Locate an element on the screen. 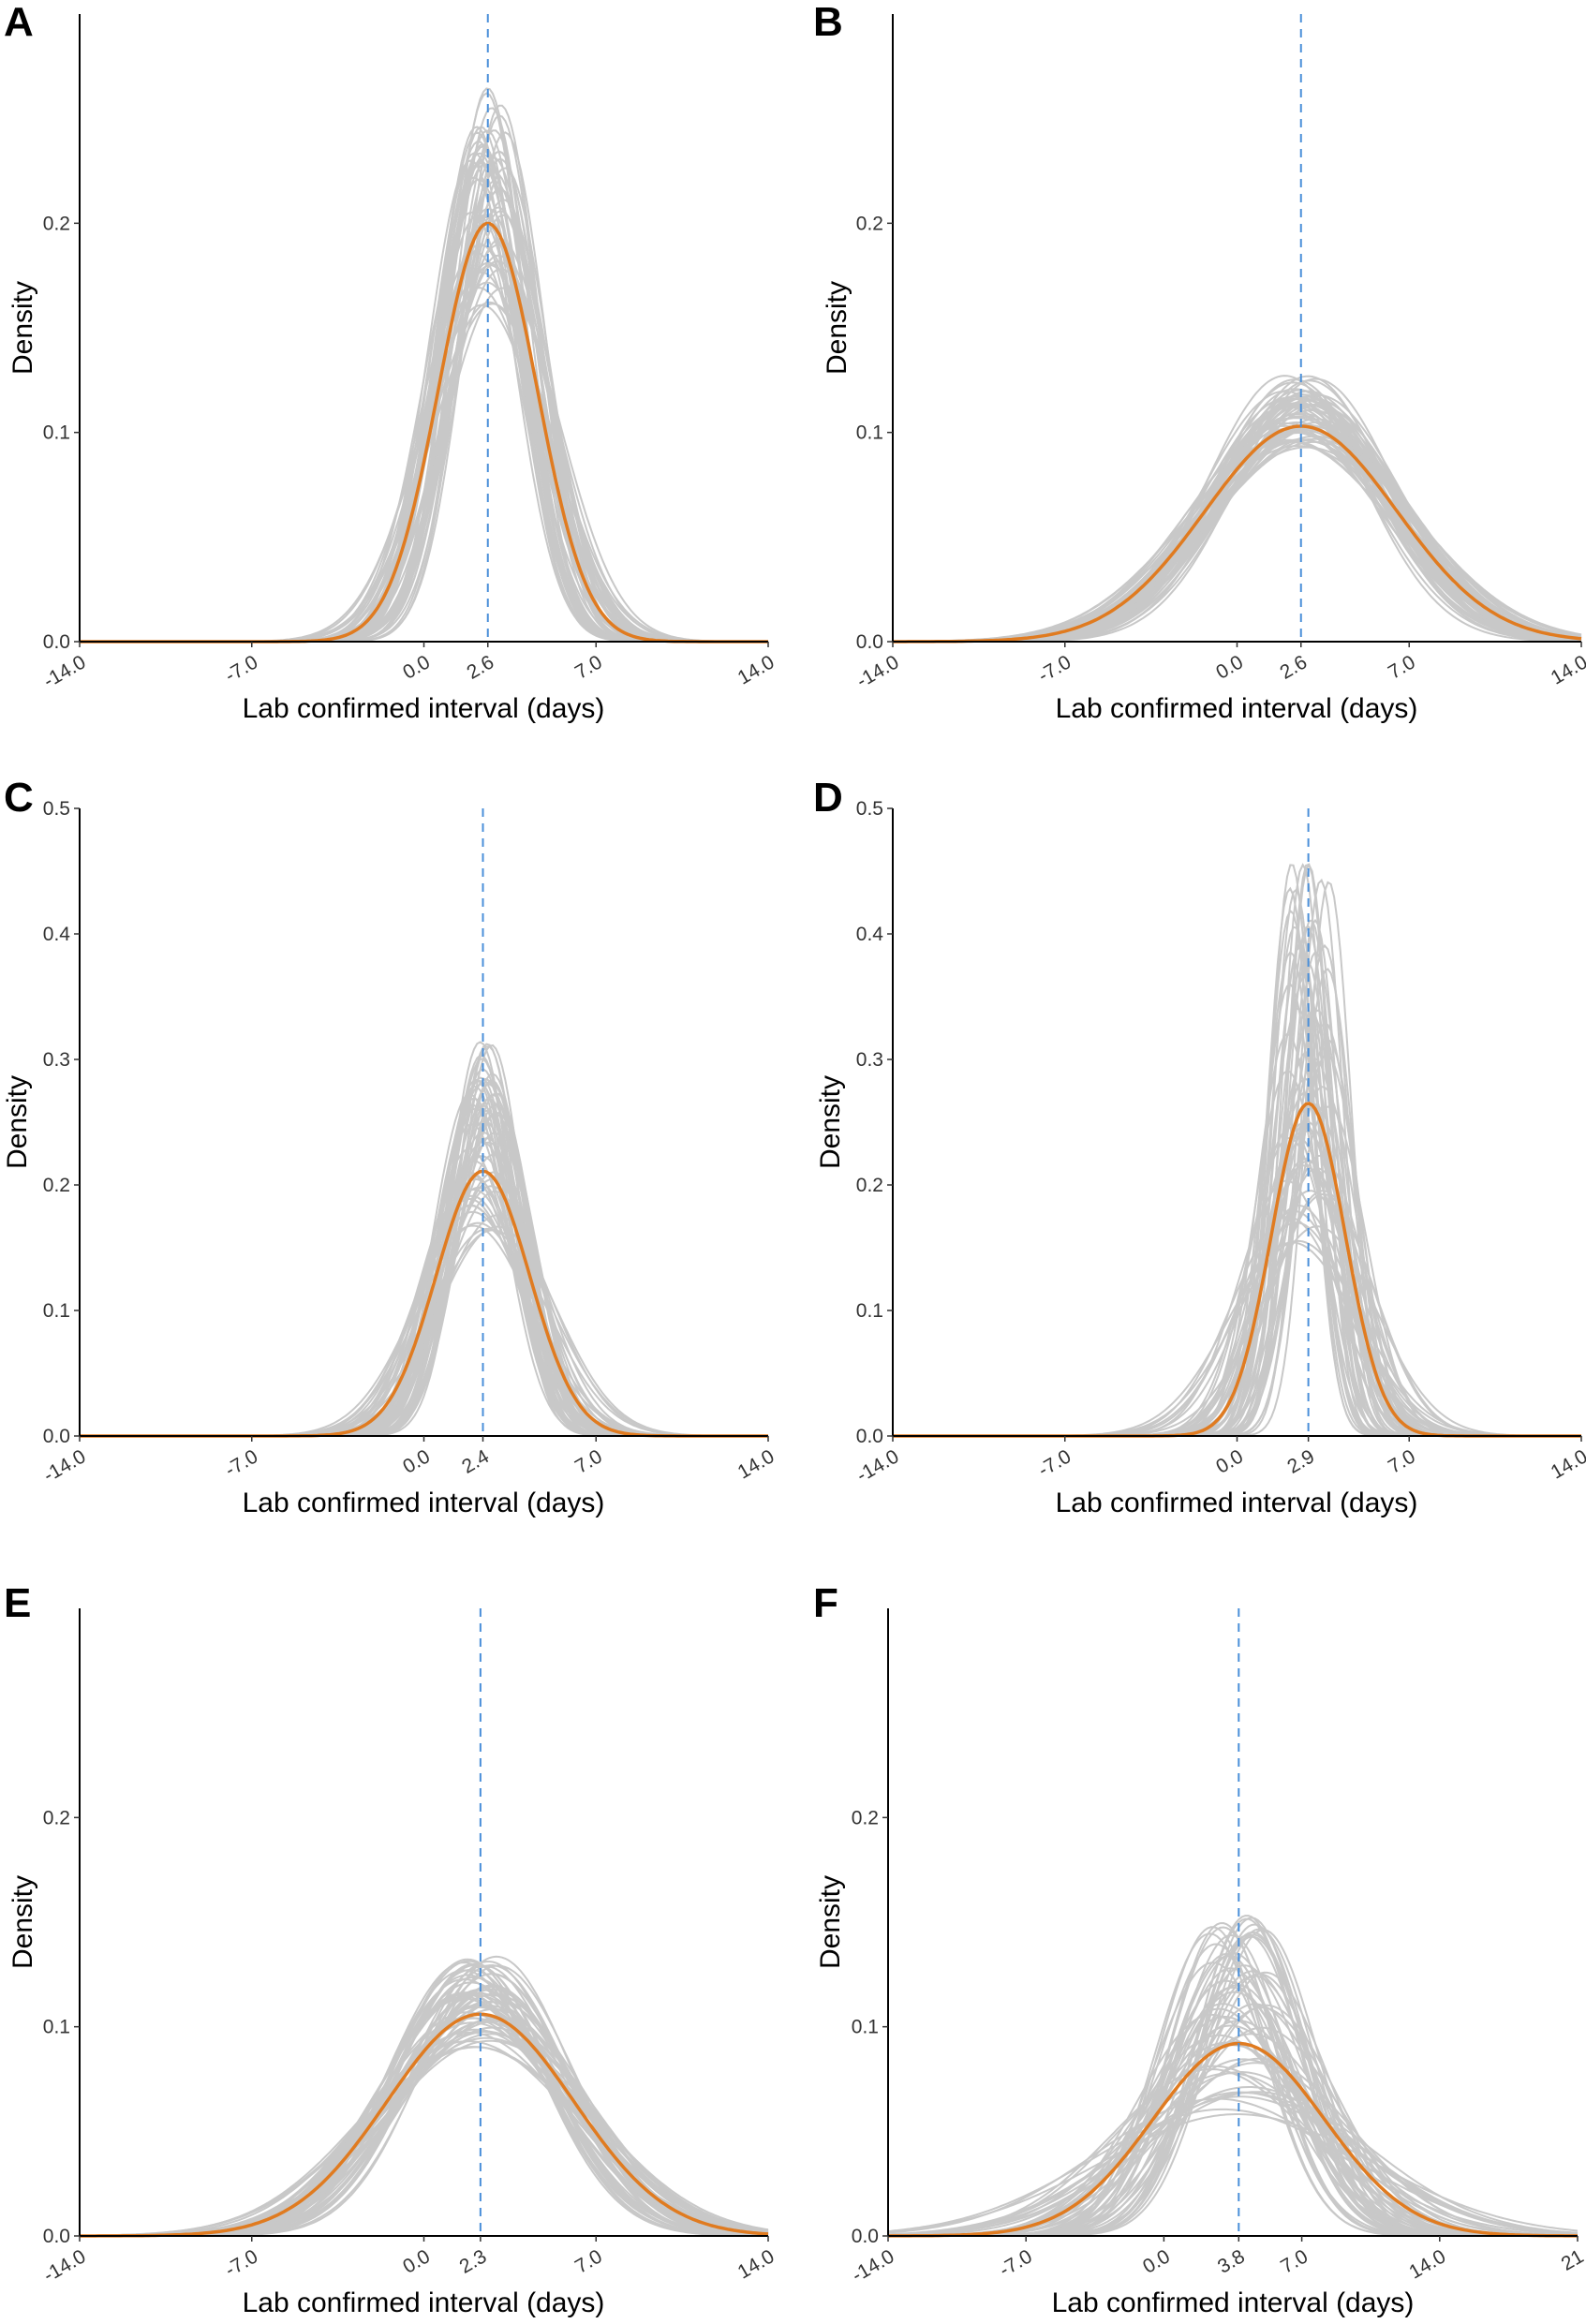 The height and width of the screenshot is (2324, 1586). y-axis-title-e: Density is located at coordinates (22, 1922).